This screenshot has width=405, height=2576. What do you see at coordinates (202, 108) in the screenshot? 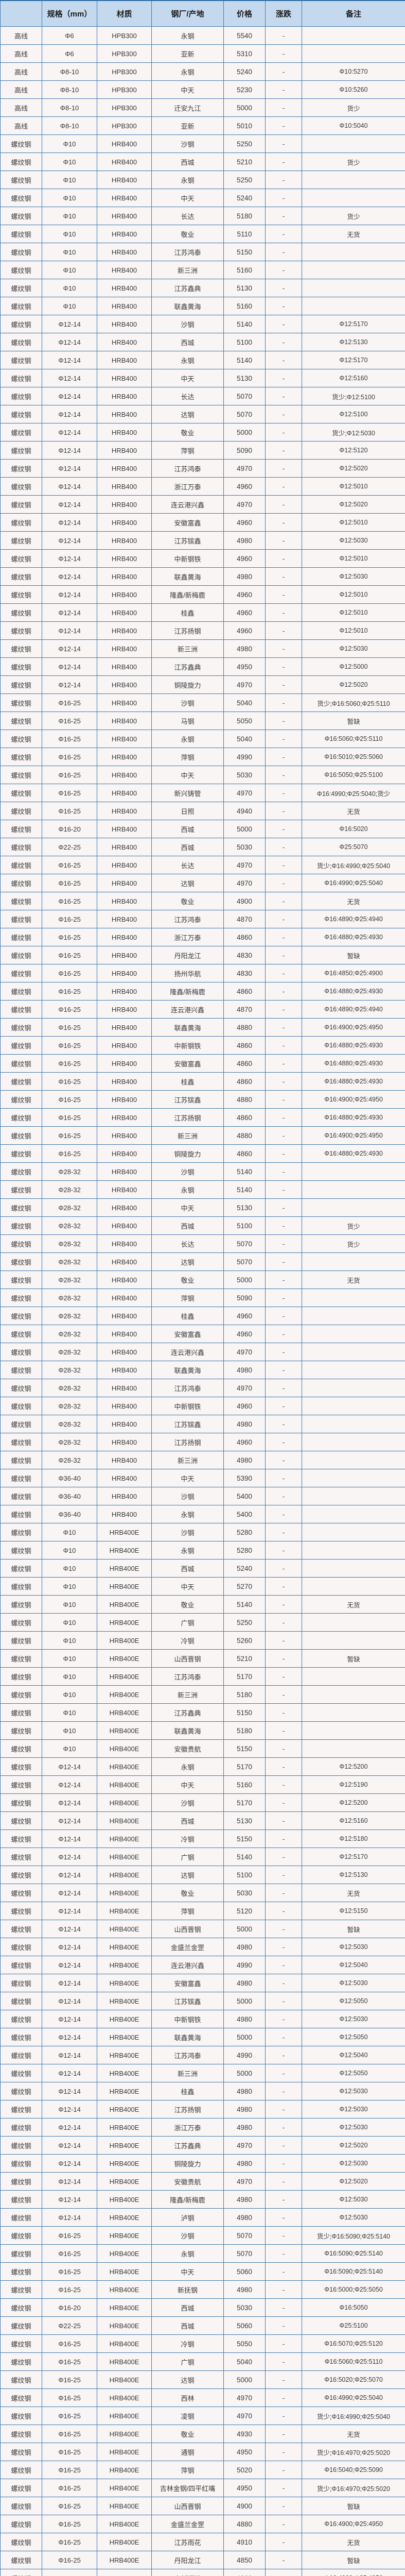
I see `table-row: 高线 Φ8-10 HPB300 迁安九江 5000 - 货少` at bounding box center [202, 108].